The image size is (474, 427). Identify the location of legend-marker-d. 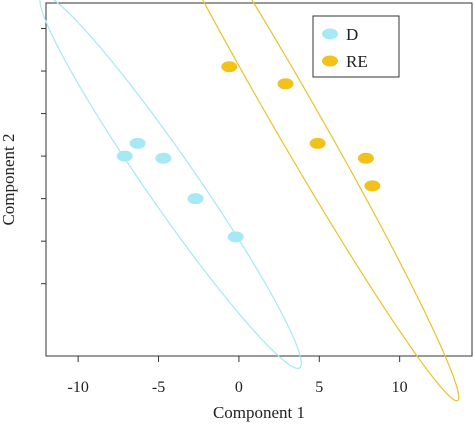
(330, 34).